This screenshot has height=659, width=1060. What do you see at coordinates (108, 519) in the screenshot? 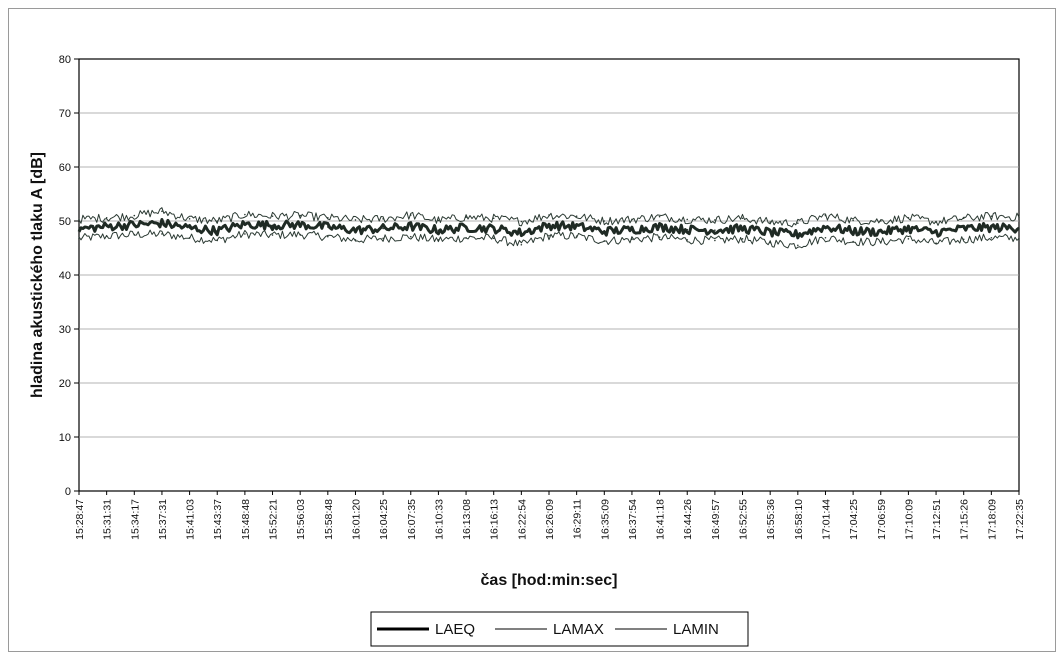
I see `x-tick-label: 15:31:31` at bounding box center [108, 519].